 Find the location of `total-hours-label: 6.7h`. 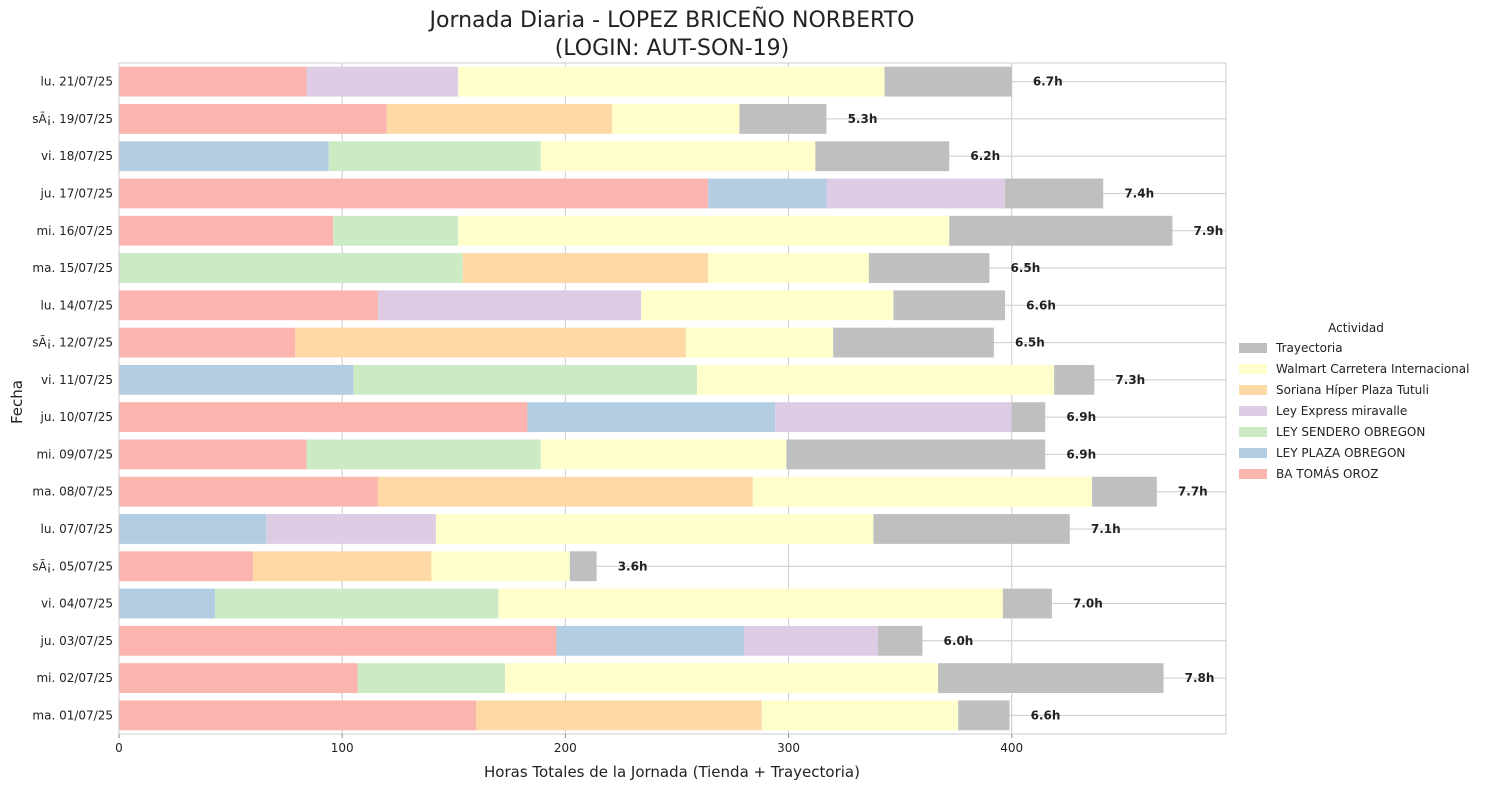

total-hours-label: 6.7h is located at coordinates (1048, 82).